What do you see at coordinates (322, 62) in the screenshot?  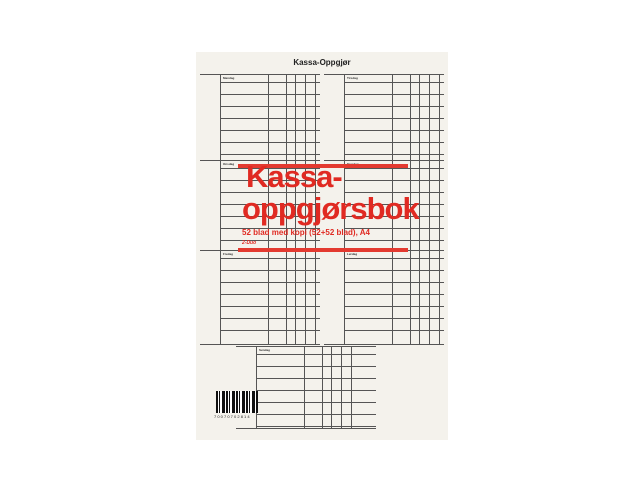 I see `form-title: Kassa-Oppgjør` at bounding box center [322, 62].